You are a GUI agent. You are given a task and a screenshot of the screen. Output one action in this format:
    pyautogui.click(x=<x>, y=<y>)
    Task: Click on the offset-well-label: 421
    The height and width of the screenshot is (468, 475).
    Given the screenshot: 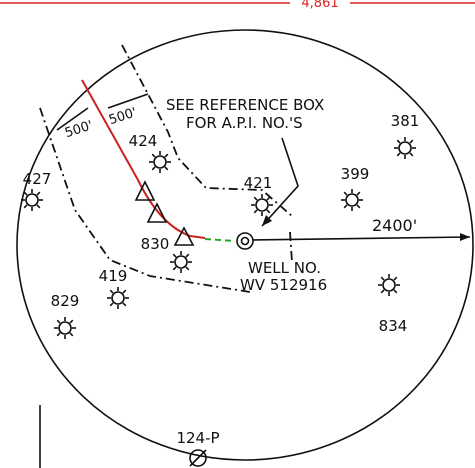 What is the action you would take?
    pyautogui.click(x=258, y=183)
    